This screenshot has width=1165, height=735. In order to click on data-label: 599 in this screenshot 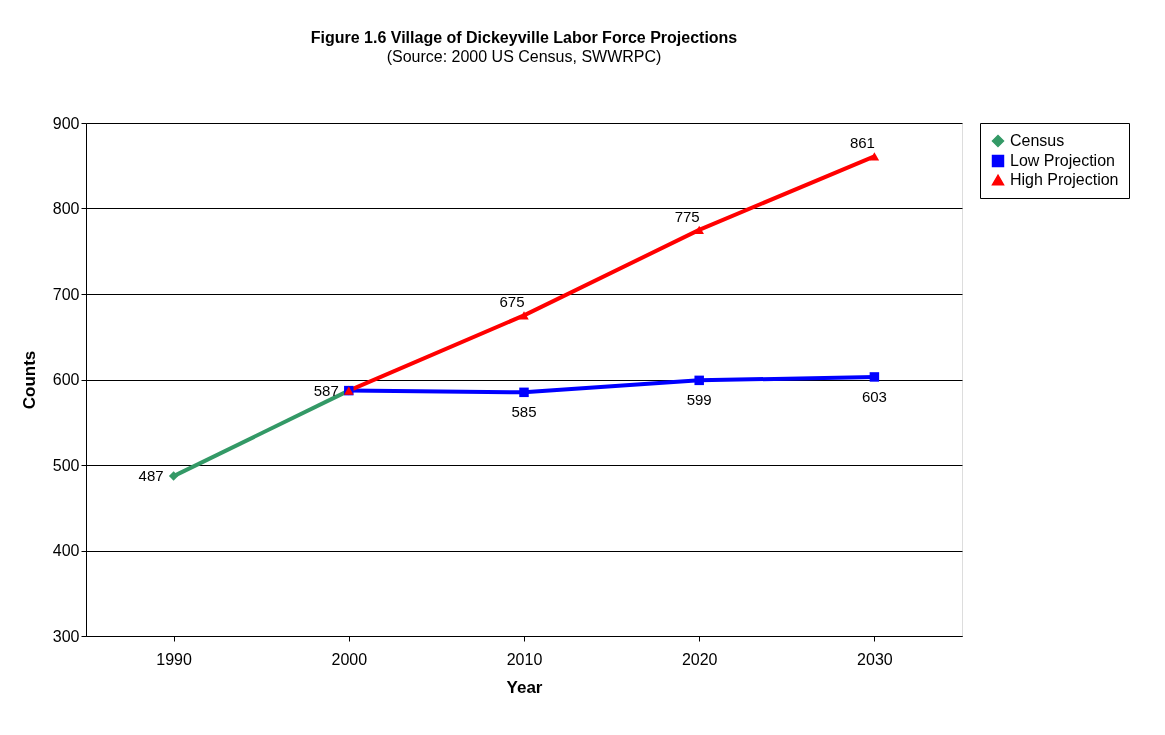, I will do `click(699, 400)`.